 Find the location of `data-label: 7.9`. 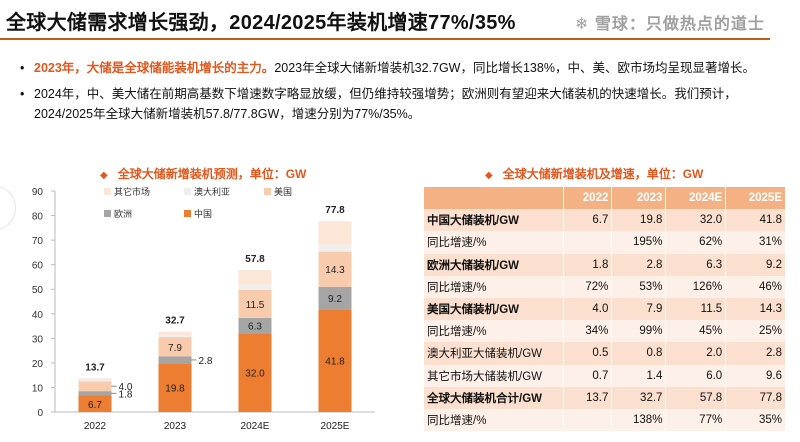

data-label: 7.9 is located at coordinates (175, 348).